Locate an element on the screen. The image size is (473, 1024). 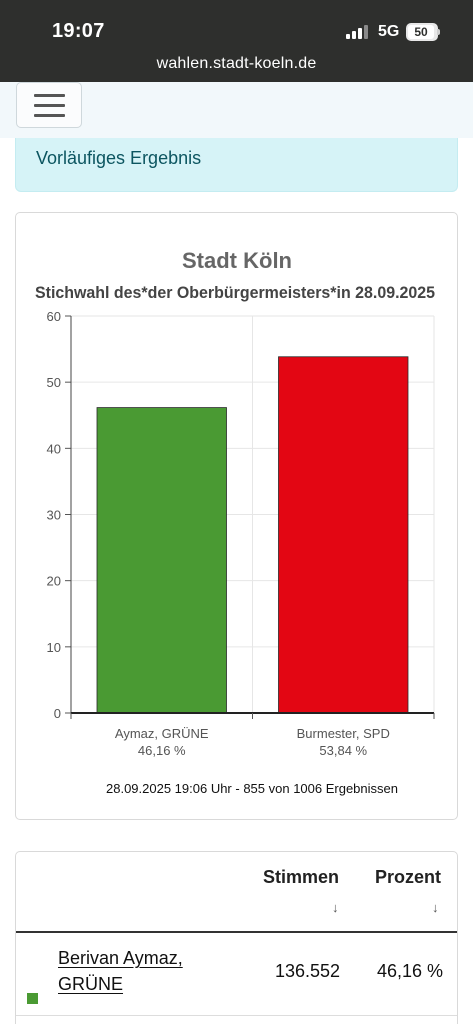
x-value-label: 46,16 % is located at coordinates (162, 750).